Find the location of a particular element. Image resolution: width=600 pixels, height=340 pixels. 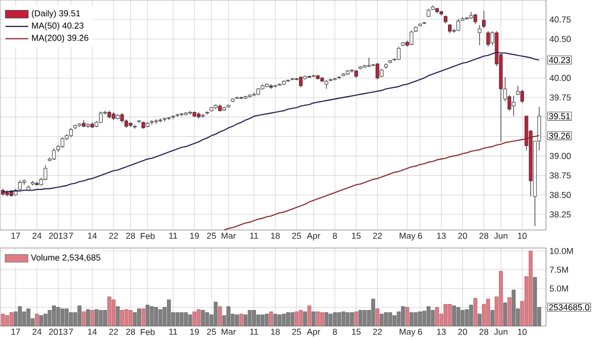

y-tick-label: 5.0M is located at coordinates (559, 288).